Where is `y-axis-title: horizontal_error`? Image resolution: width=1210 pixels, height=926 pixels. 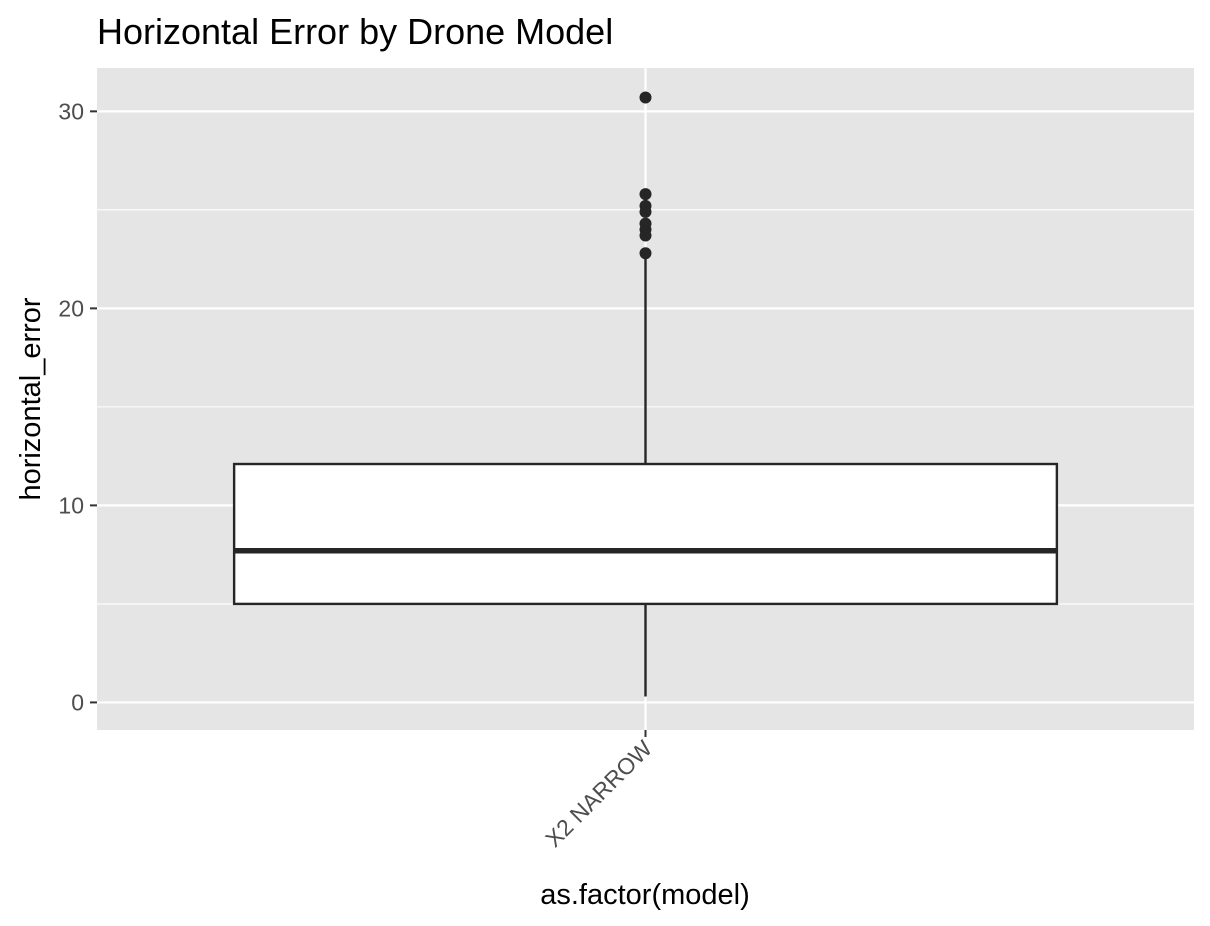 y-axis-title: horizontal_error is located at coordinates (31, 398).